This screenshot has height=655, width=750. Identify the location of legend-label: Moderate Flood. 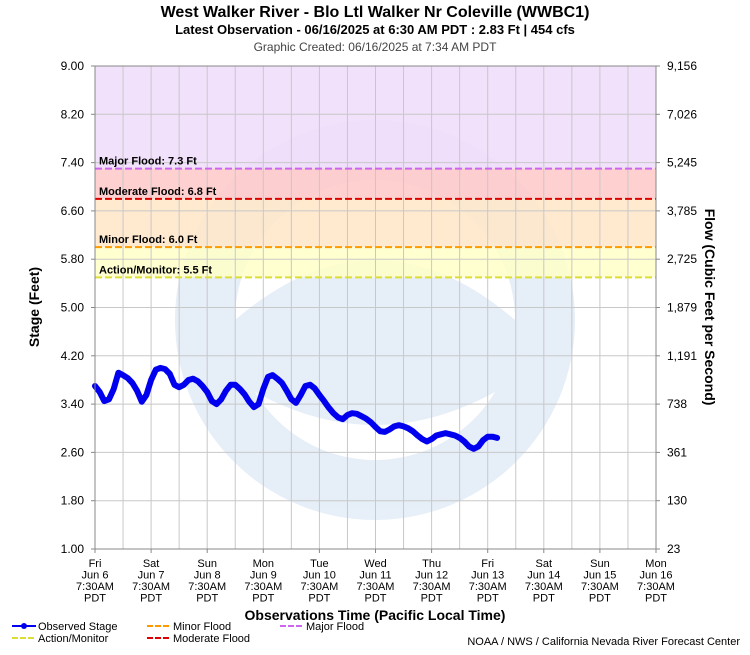
(211, 639).